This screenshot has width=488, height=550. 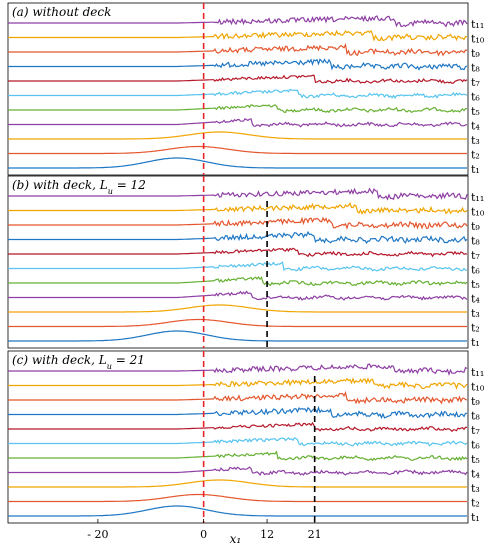 What do you see at coordinates (315, 534) in the screenshot?
I see `x-tick-label: 21` at bounding box center [315, 534].